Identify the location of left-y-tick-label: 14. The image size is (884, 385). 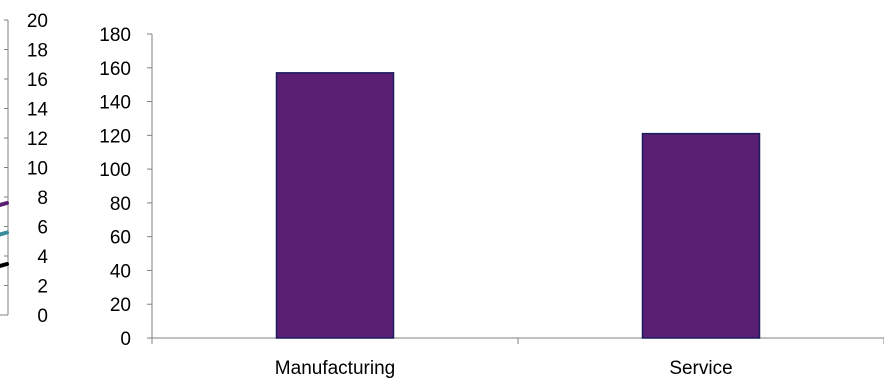
(38, 110).